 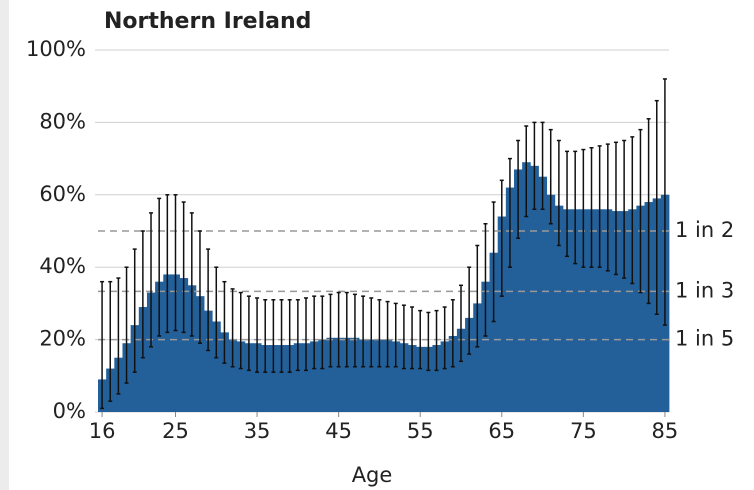 I want to click on x-tick-label: 65, so click(x=501, y=431).